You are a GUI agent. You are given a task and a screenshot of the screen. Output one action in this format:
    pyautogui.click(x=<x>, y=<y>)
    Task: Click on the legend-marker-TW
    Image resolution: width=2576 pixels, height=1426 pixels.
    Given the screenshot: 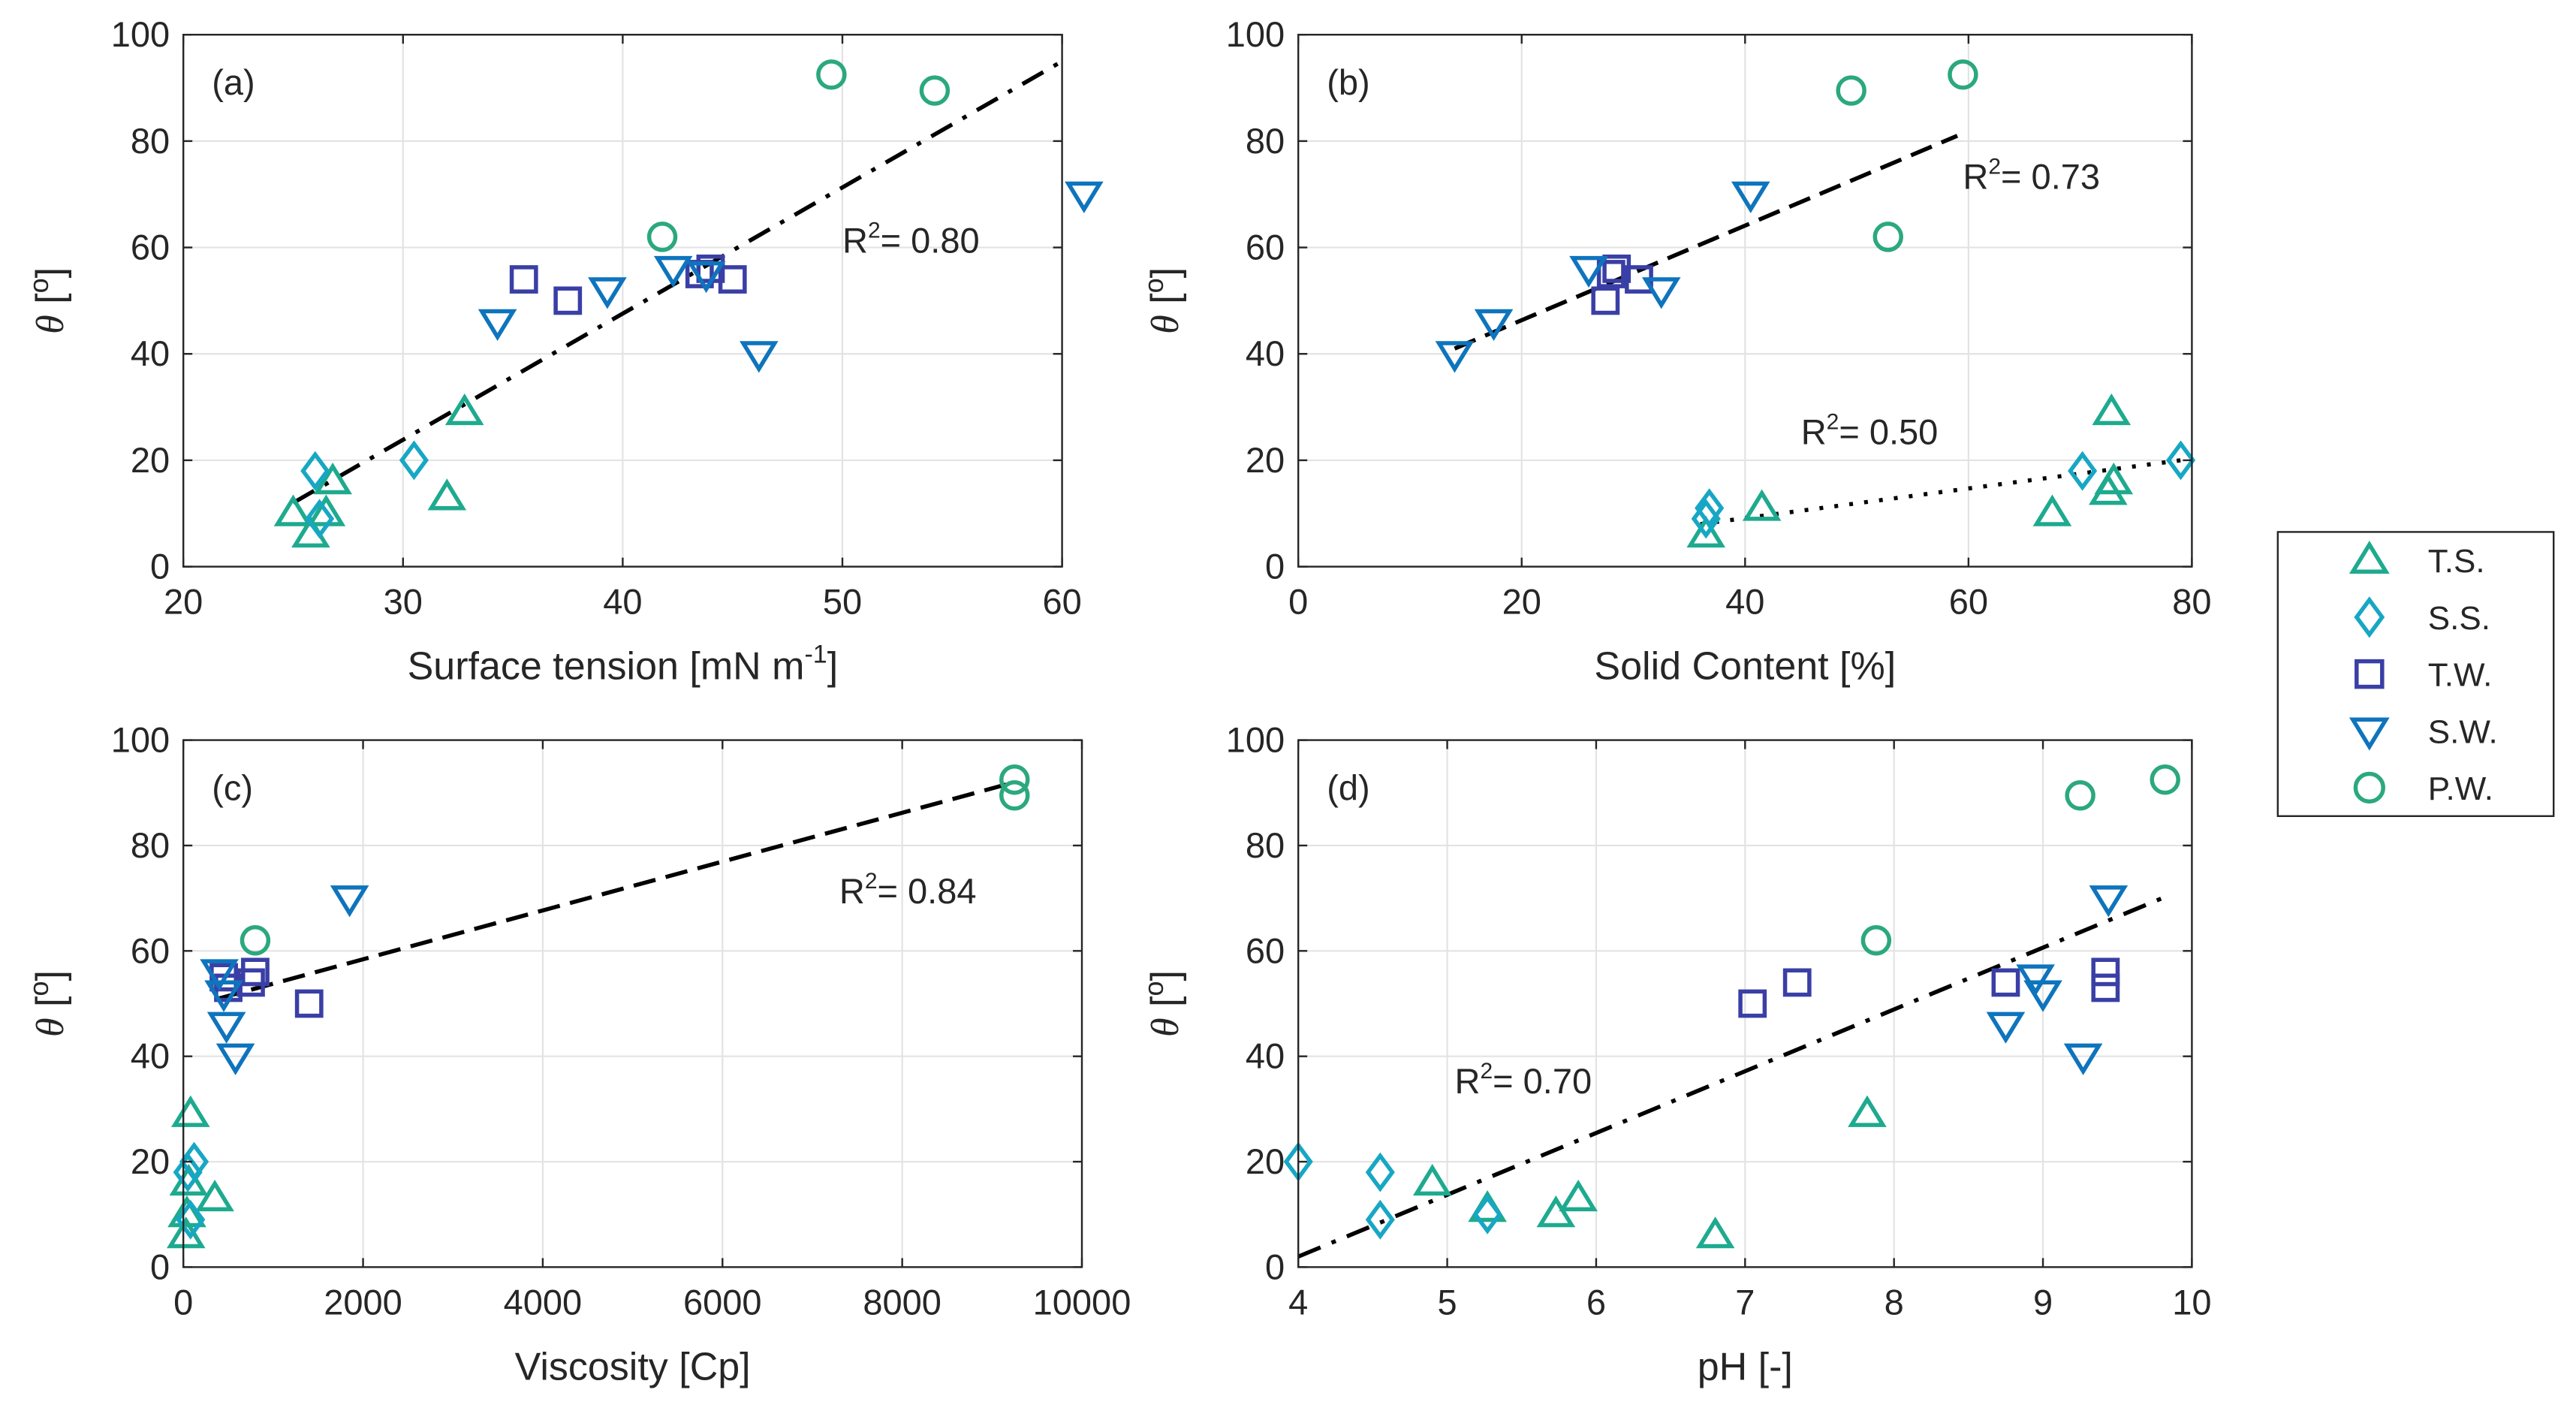 What is the action you would take?
    pyautogui.click(x=2370, y=674)
    